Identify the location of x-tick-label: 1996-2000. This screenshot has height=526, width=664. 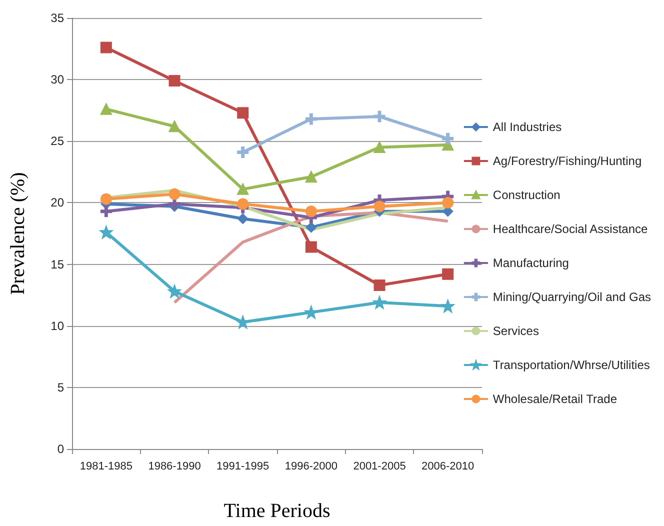
(311, 466).